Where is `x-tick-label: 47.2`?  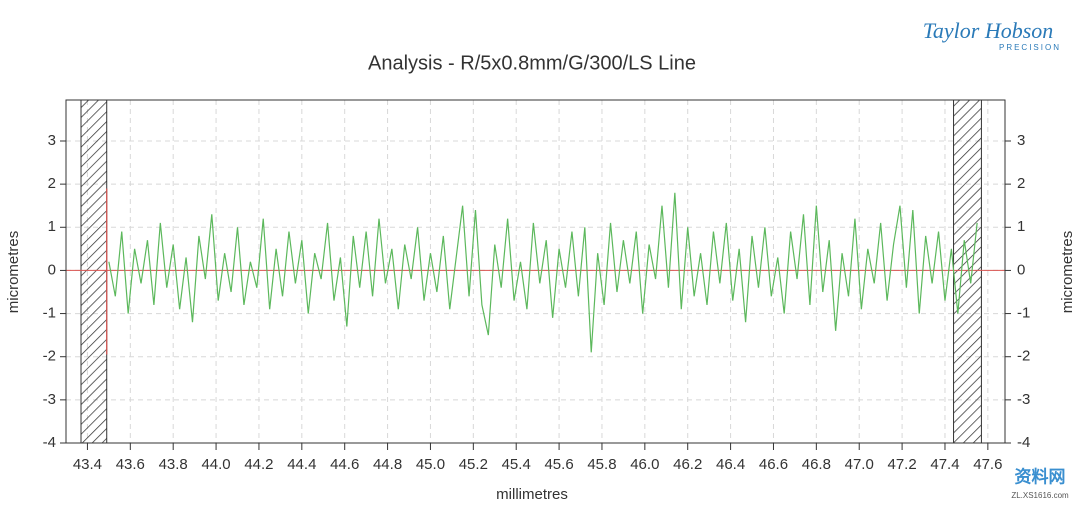
x-tick-label: 47.2 is located at coordinates (901, 464).